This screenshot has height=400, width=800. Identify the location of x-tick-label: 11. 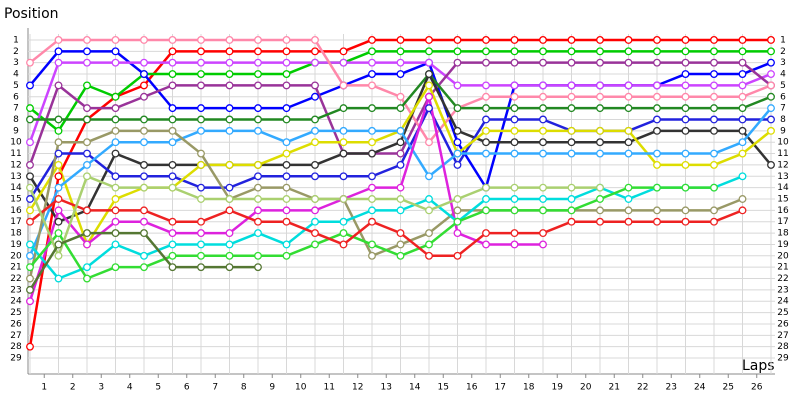
(329, 388).